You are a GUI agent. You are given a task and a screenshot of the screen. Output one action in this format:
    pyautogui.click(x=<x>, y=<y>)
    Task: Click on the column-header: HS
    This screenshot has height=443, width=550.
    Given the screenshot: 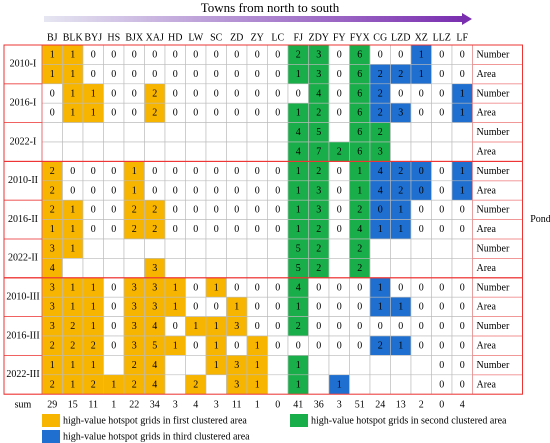 What is the action you would take?
    pyautogui.click(x=113, y=37)
    